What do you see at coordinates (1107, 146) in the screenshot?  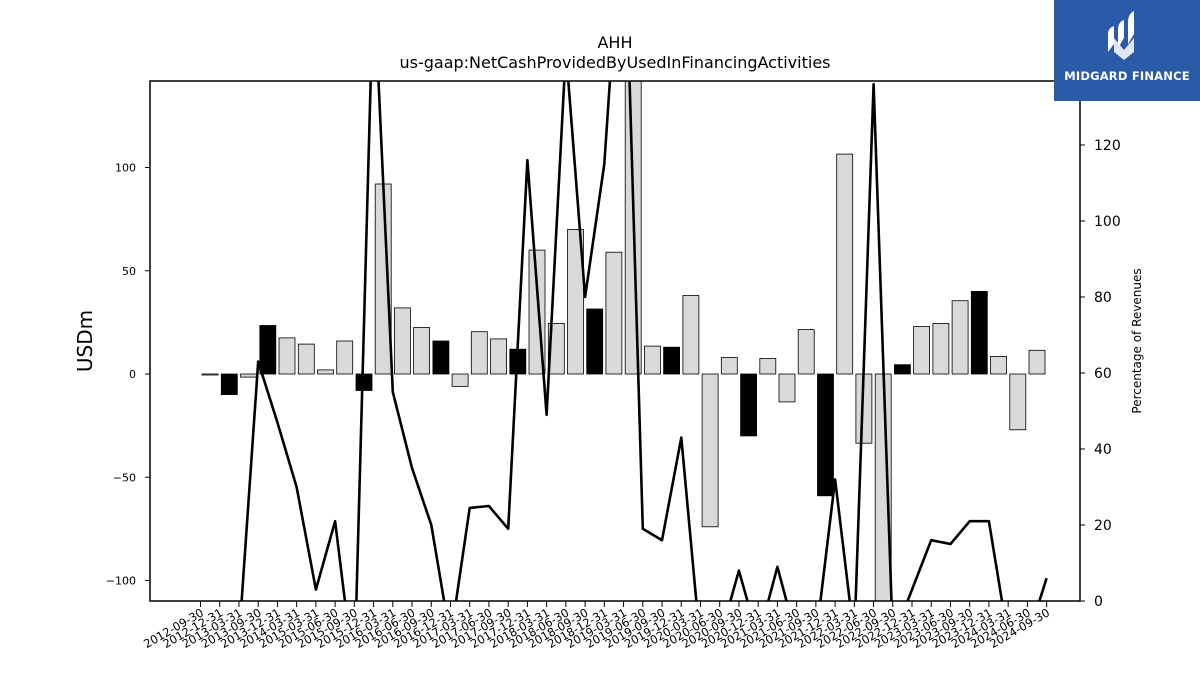 I see `y2-tick-label: 120` at bounding box center [1107, 146].